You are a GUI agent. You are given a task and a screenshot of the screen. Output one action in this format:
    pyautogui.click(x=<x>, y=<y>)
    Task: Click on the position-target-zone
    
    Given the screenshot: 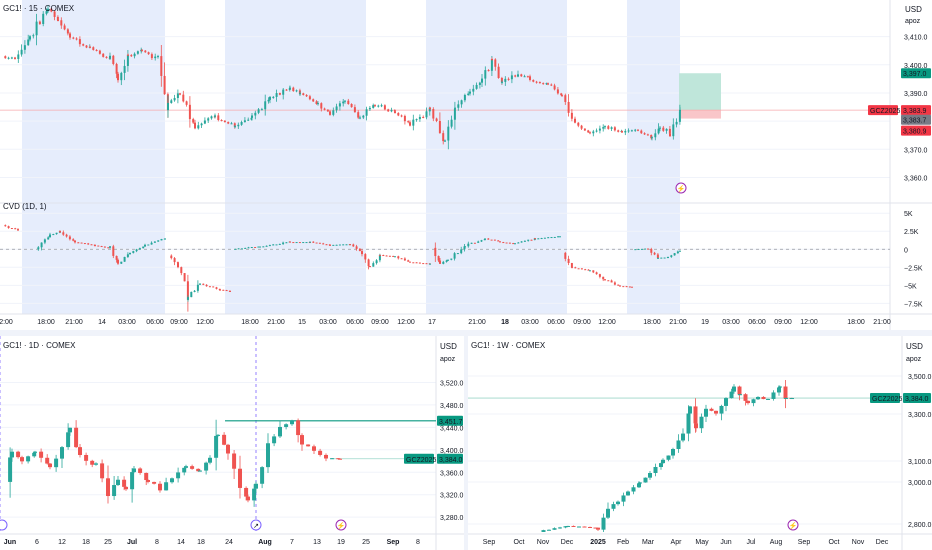 What is the action you would take?
    pyautogui.click(x=700, y=92)
    